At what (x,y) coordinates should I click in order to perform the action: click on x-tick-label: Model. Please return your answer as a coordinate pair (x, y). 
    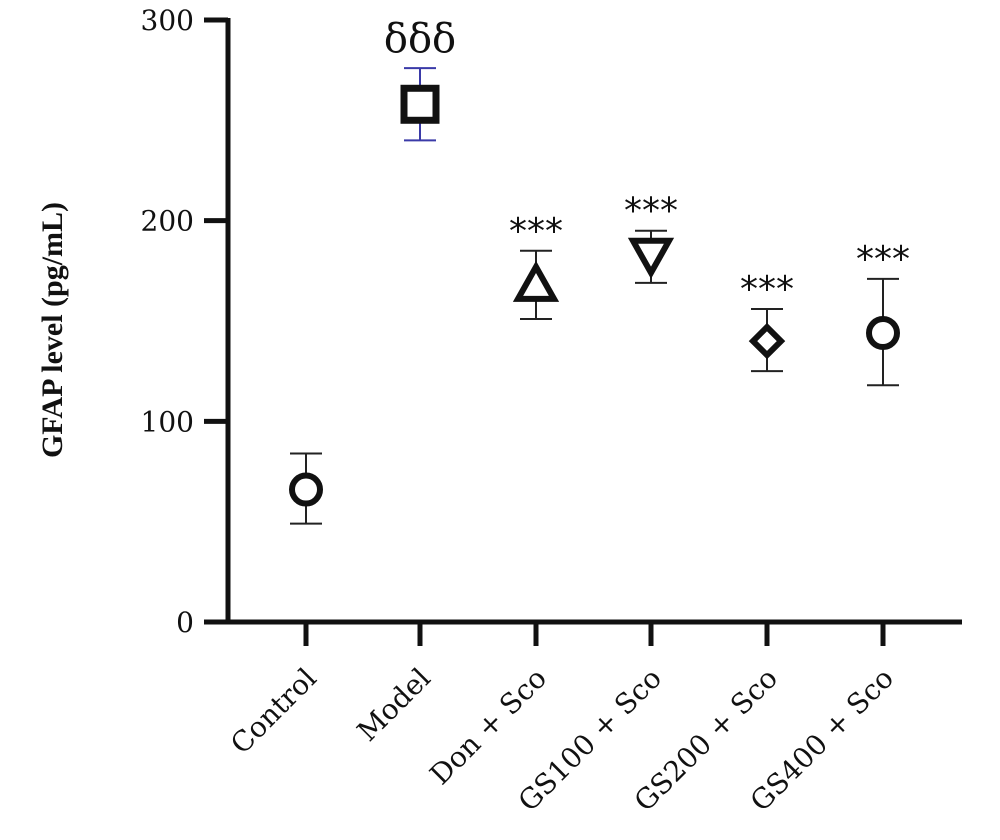
    Looking at the image, I should click on (394, 705).